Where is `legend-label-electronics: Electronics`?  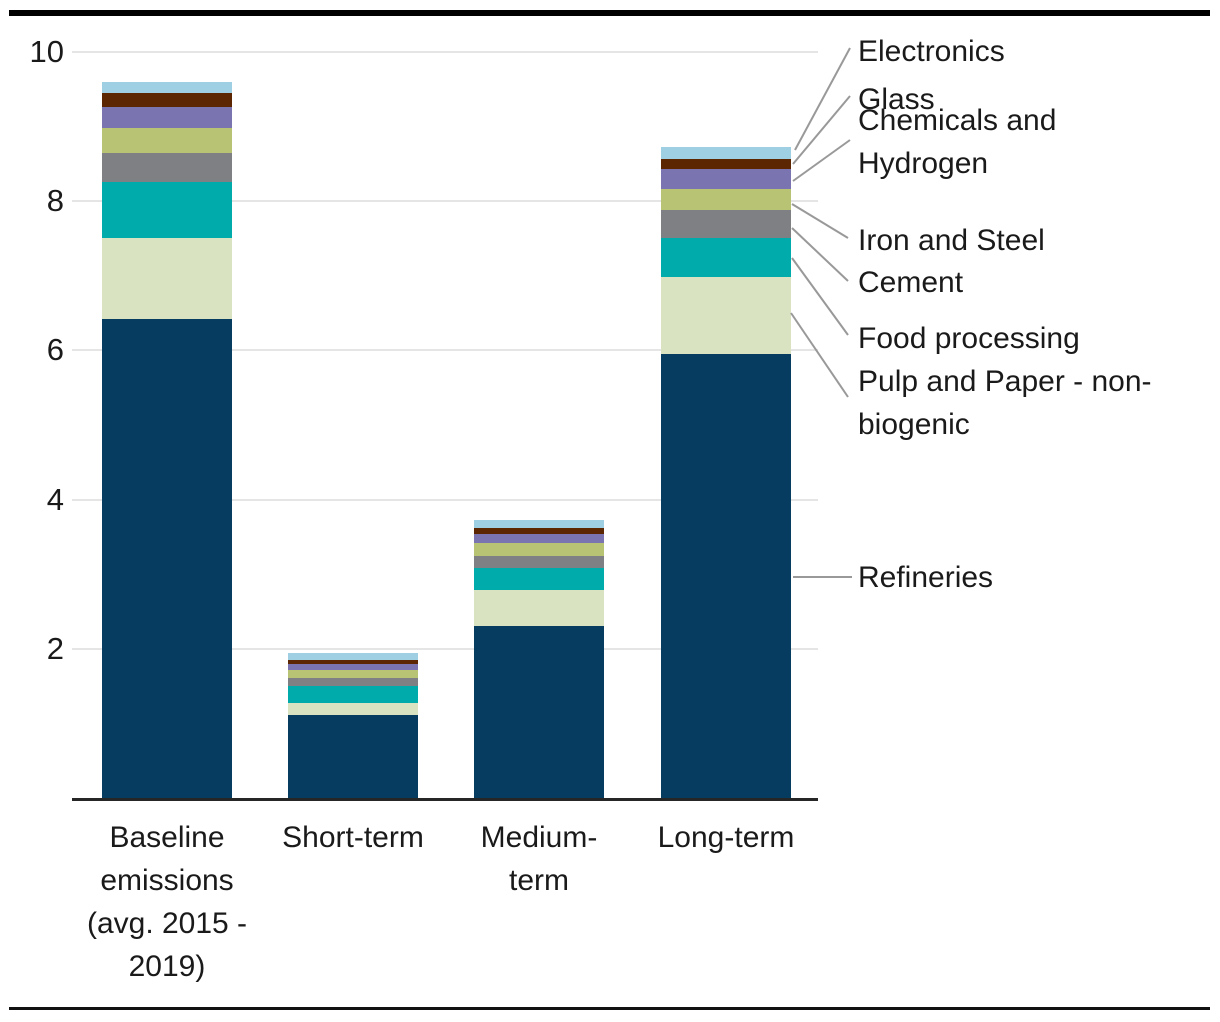 legend-label-electronics: Electronics is located at coordinates (931, 51).